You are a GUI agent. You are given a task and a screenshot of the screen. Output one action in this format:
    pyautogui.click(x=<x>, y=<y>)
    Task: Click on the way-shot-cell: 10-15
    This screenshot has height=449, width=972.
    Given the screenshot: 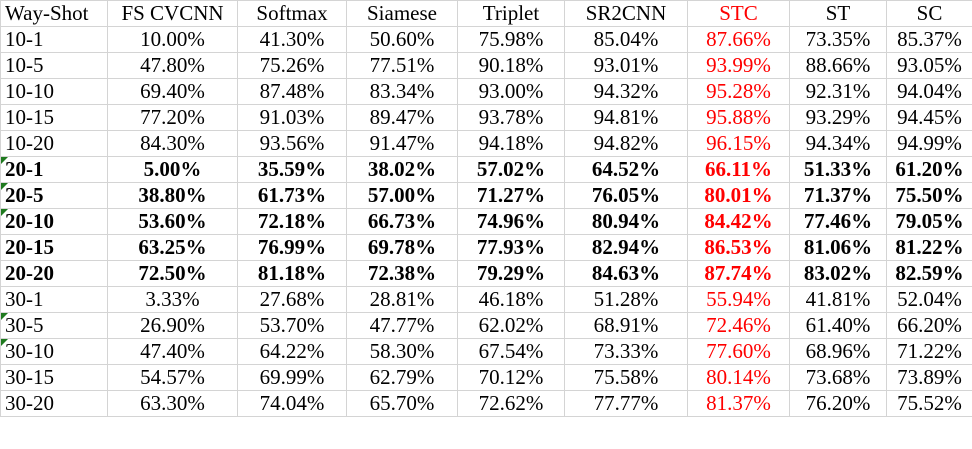 What is the action you would take?
    pyautogui.click(x=54, y=117)
    